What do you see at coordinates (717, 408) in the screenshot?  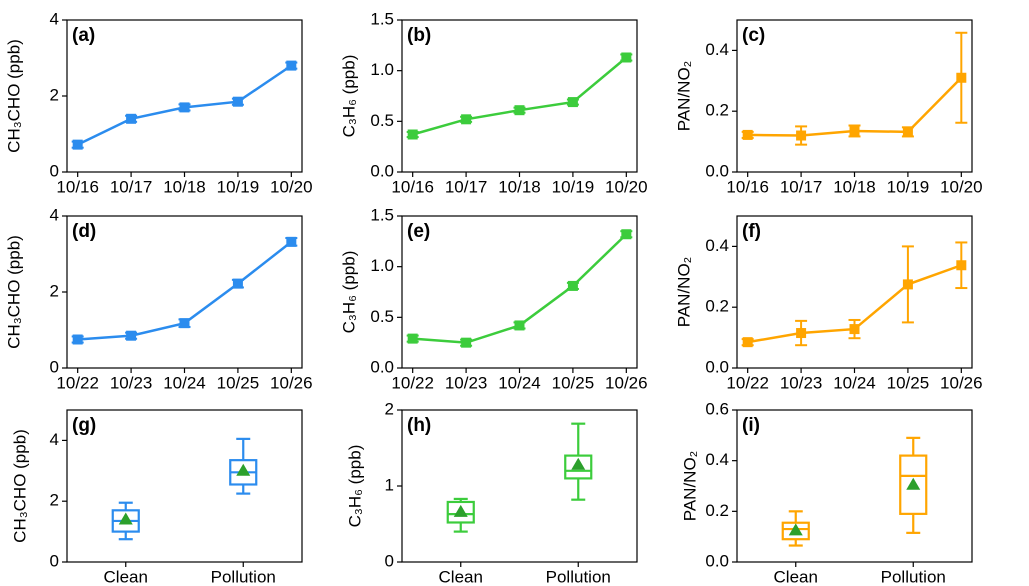 I see `y-tick-label: 0.6` at bounding box center [717, 408].